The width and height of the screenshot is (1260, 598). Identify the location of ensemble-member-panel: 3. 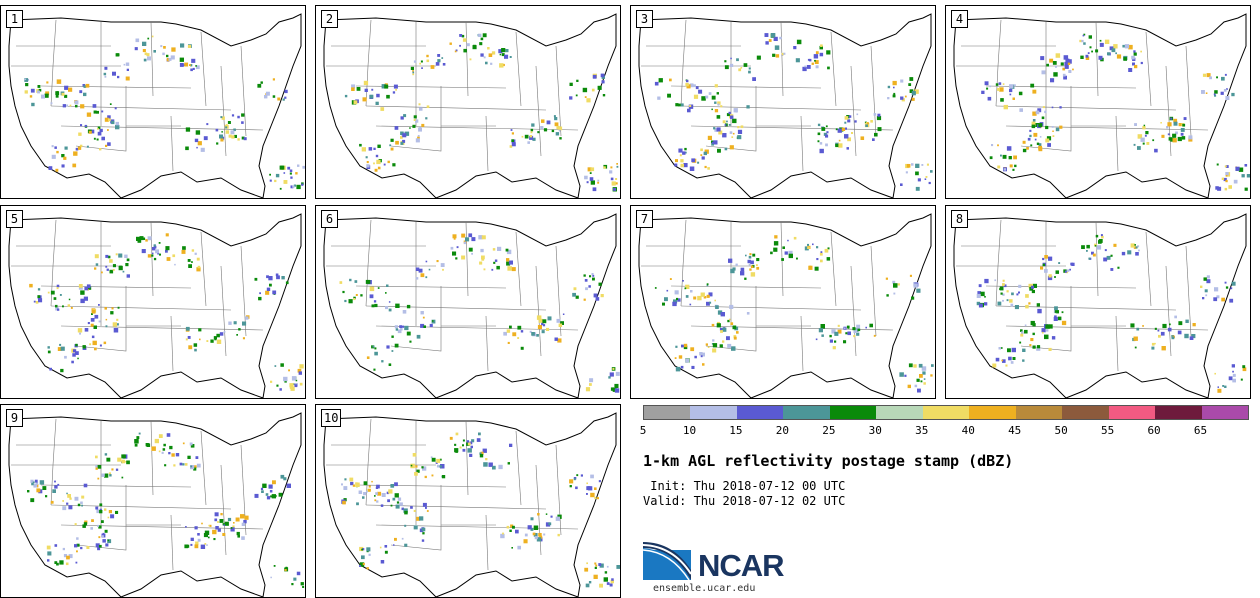
(783, 102).